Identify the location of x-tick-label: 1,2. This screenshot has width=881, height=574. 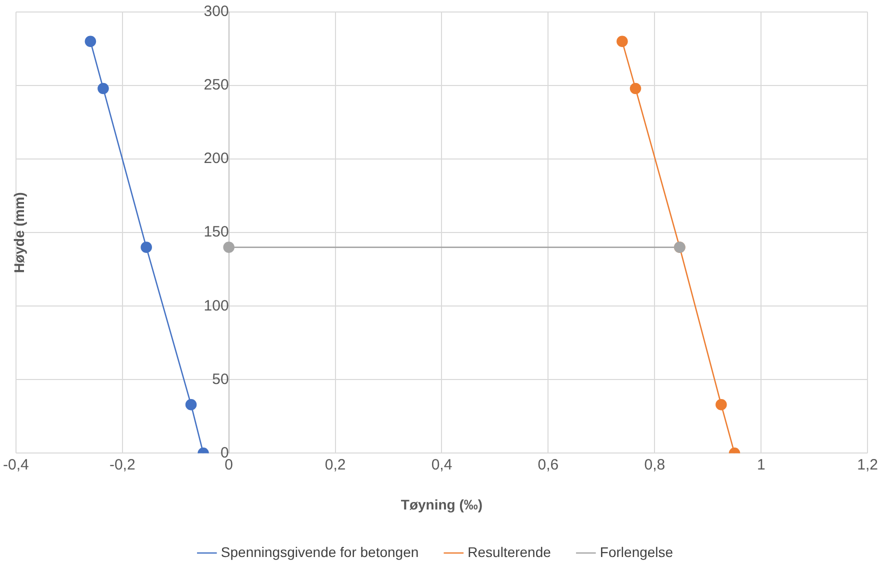
(867, 465).